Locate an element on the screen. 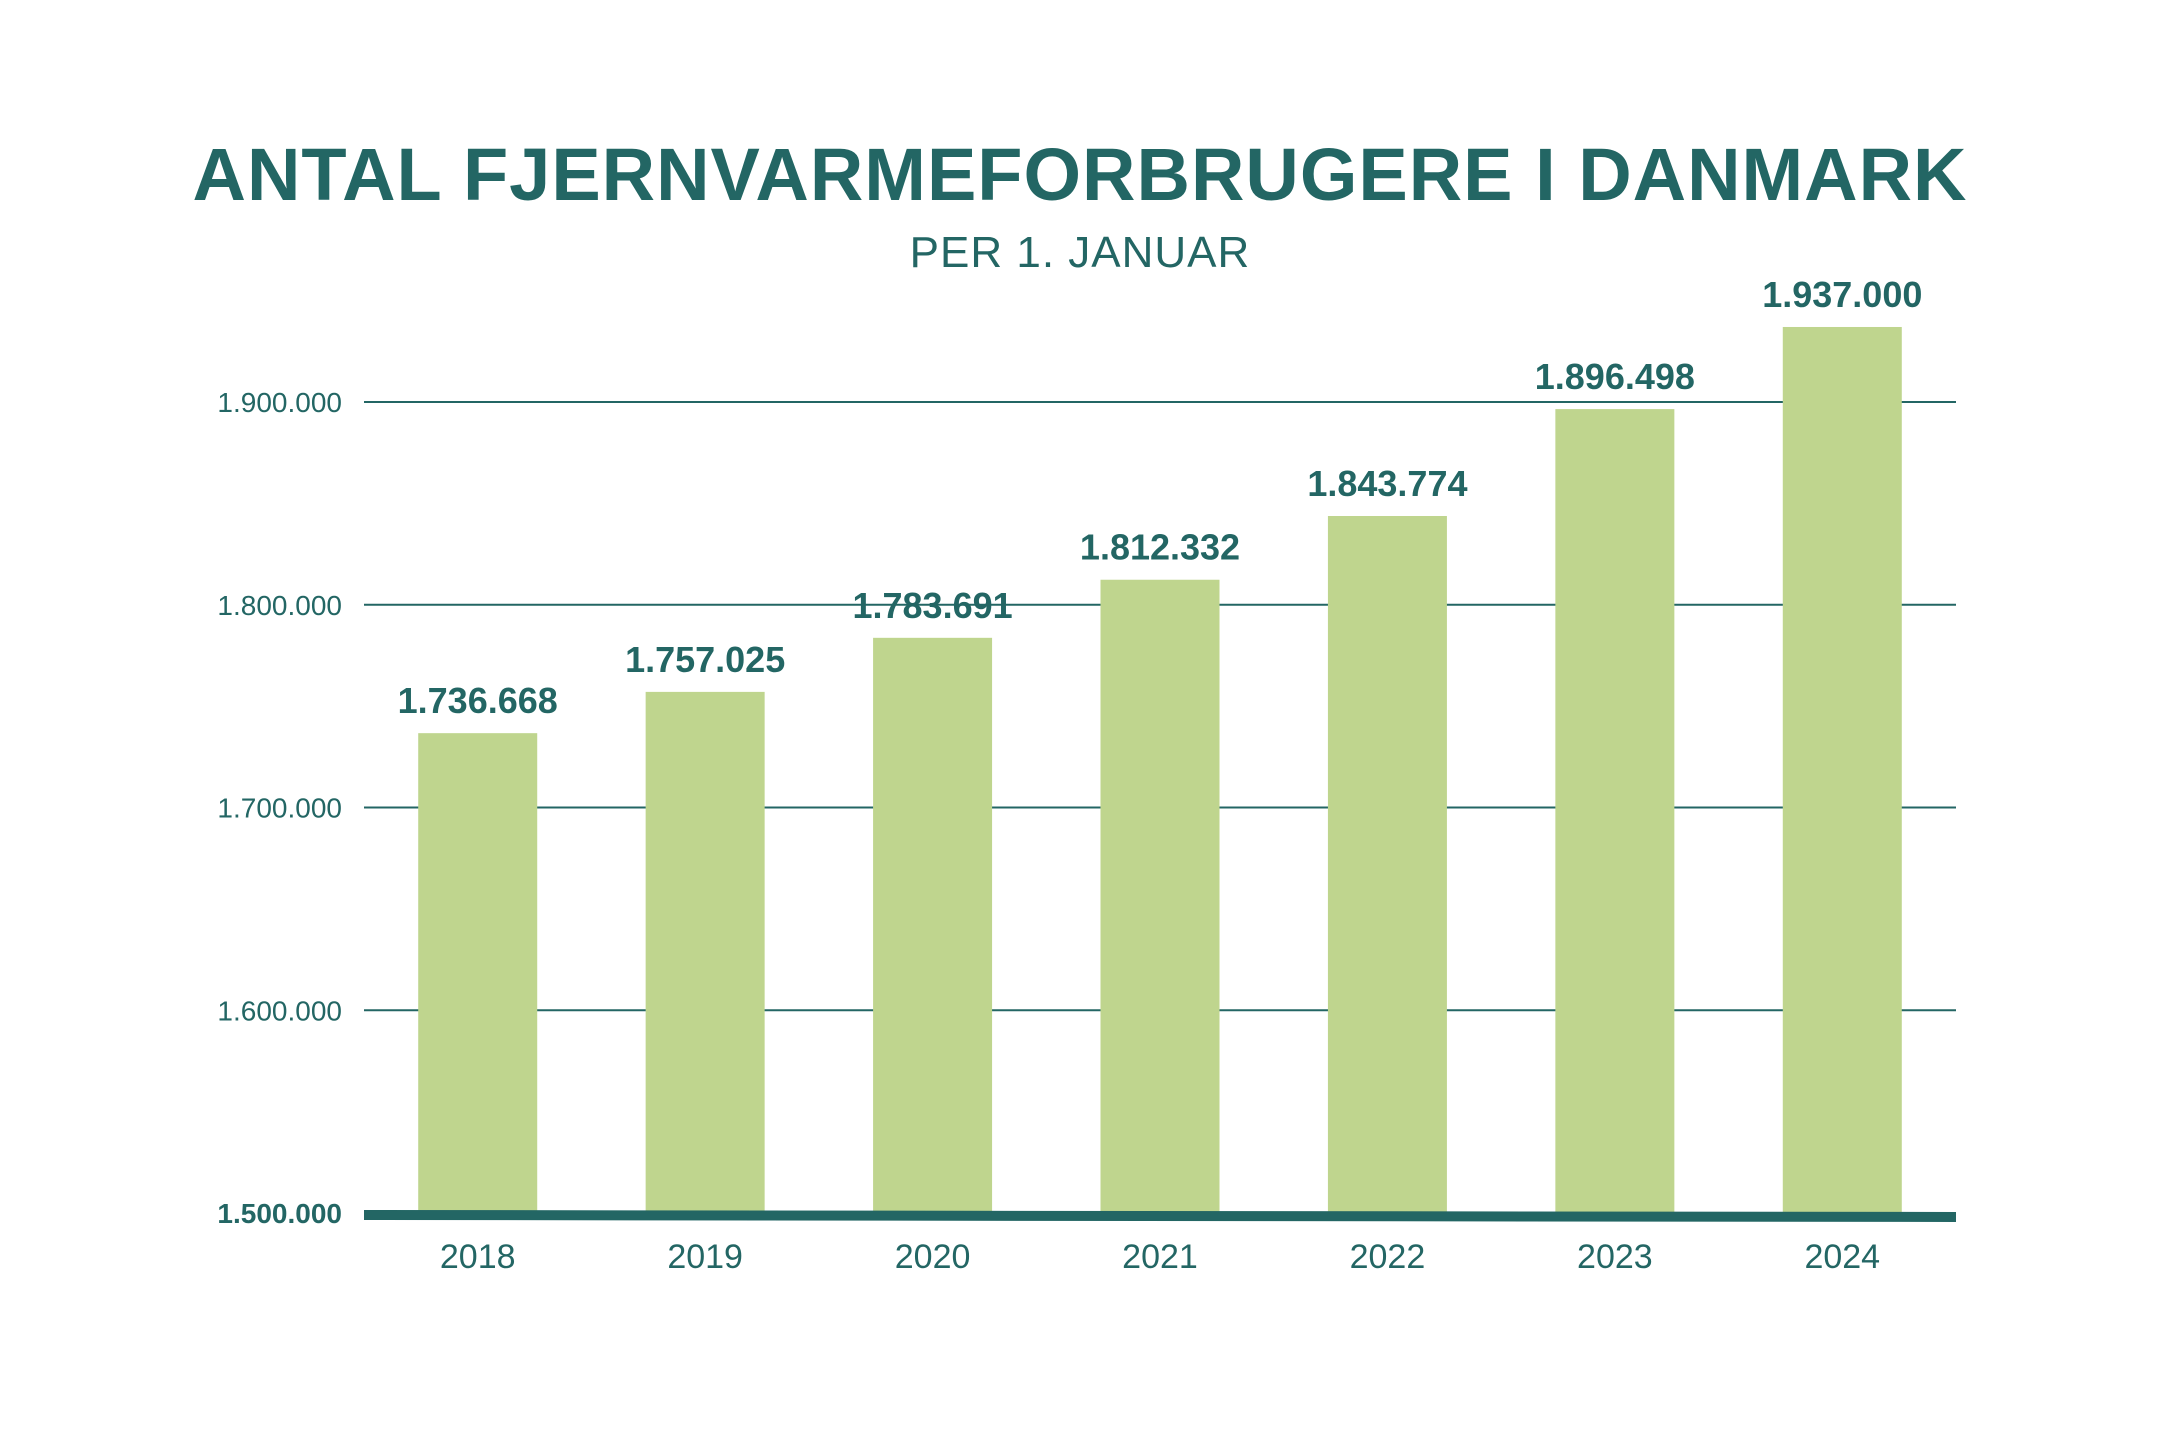  data-label: 1.896.498 is located at coordinates (1615, 376).